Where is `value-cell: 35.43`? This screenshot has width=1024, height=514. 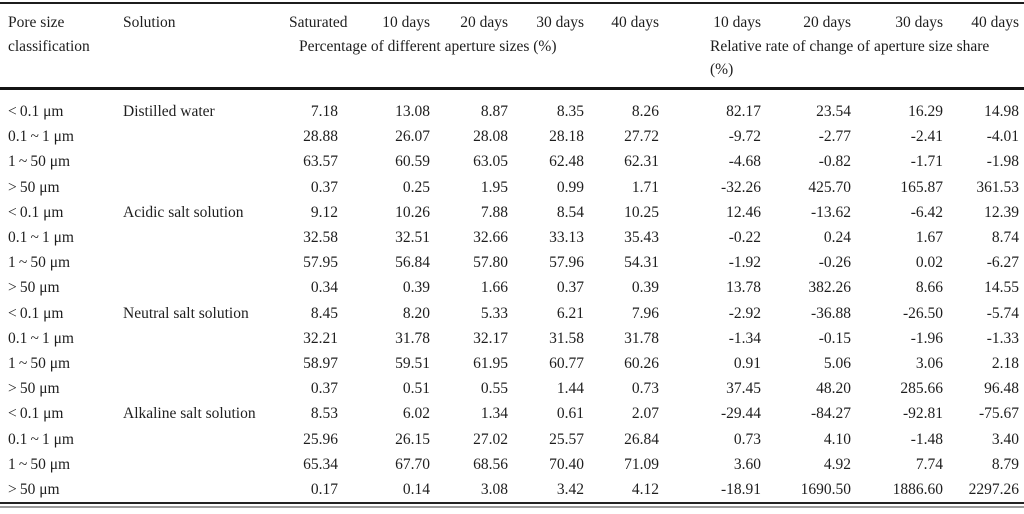 value-cell: 35.43 is located at coordinates (641, 238).